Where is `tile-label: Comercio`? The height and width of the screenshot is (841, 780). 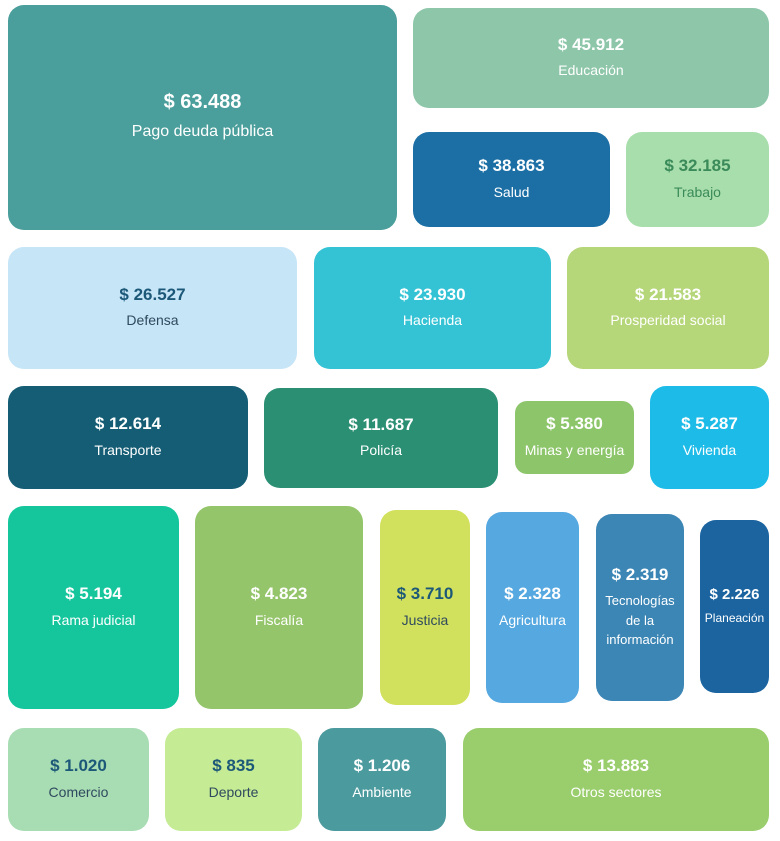
tile-label: Comercio is located at coordinates (78, 791).